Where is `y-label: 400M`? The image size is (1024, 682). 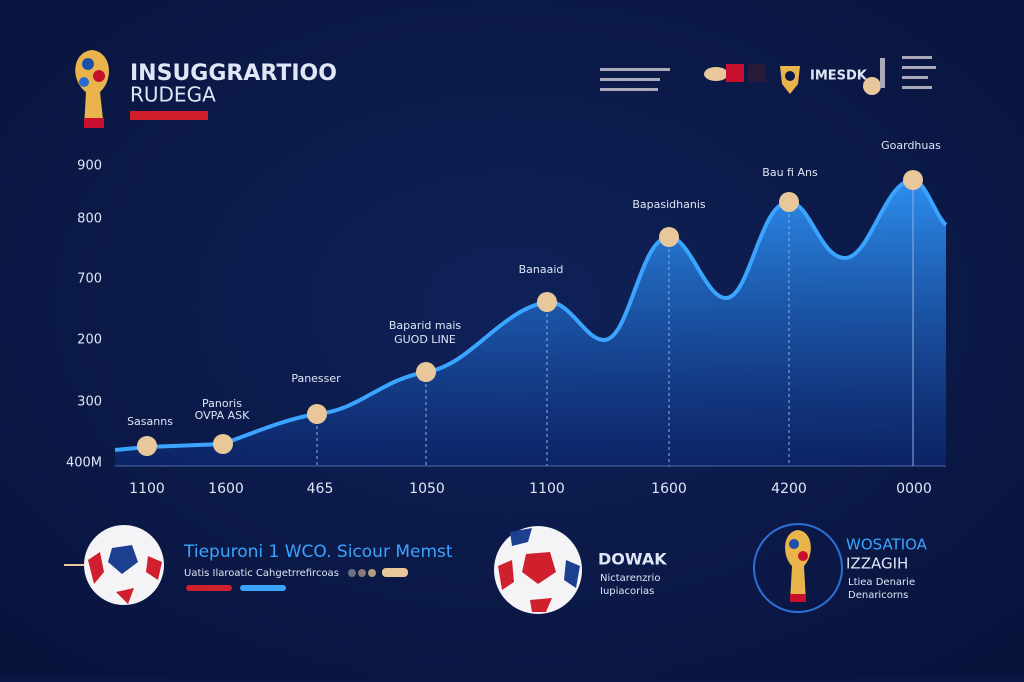 y-label: 400M is located at coordinates (84, 463).